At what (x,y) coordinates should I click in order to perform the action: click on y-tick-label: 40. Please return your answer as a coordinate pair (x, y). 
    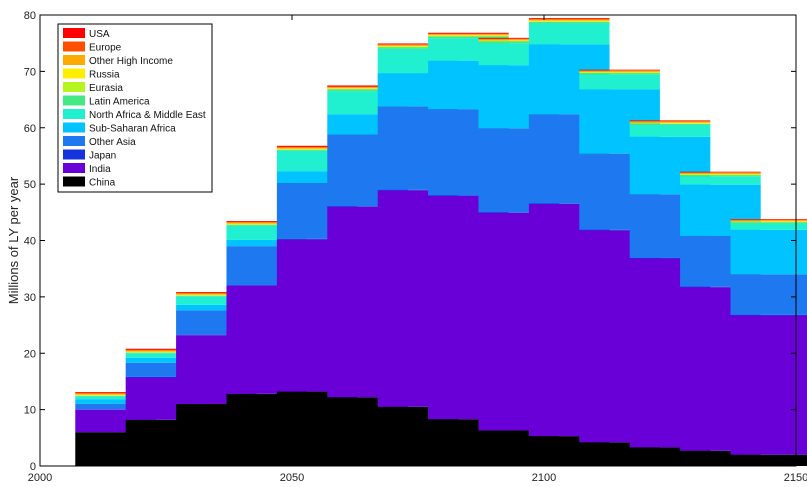
    Looking at the image, I should click on (30, 242).